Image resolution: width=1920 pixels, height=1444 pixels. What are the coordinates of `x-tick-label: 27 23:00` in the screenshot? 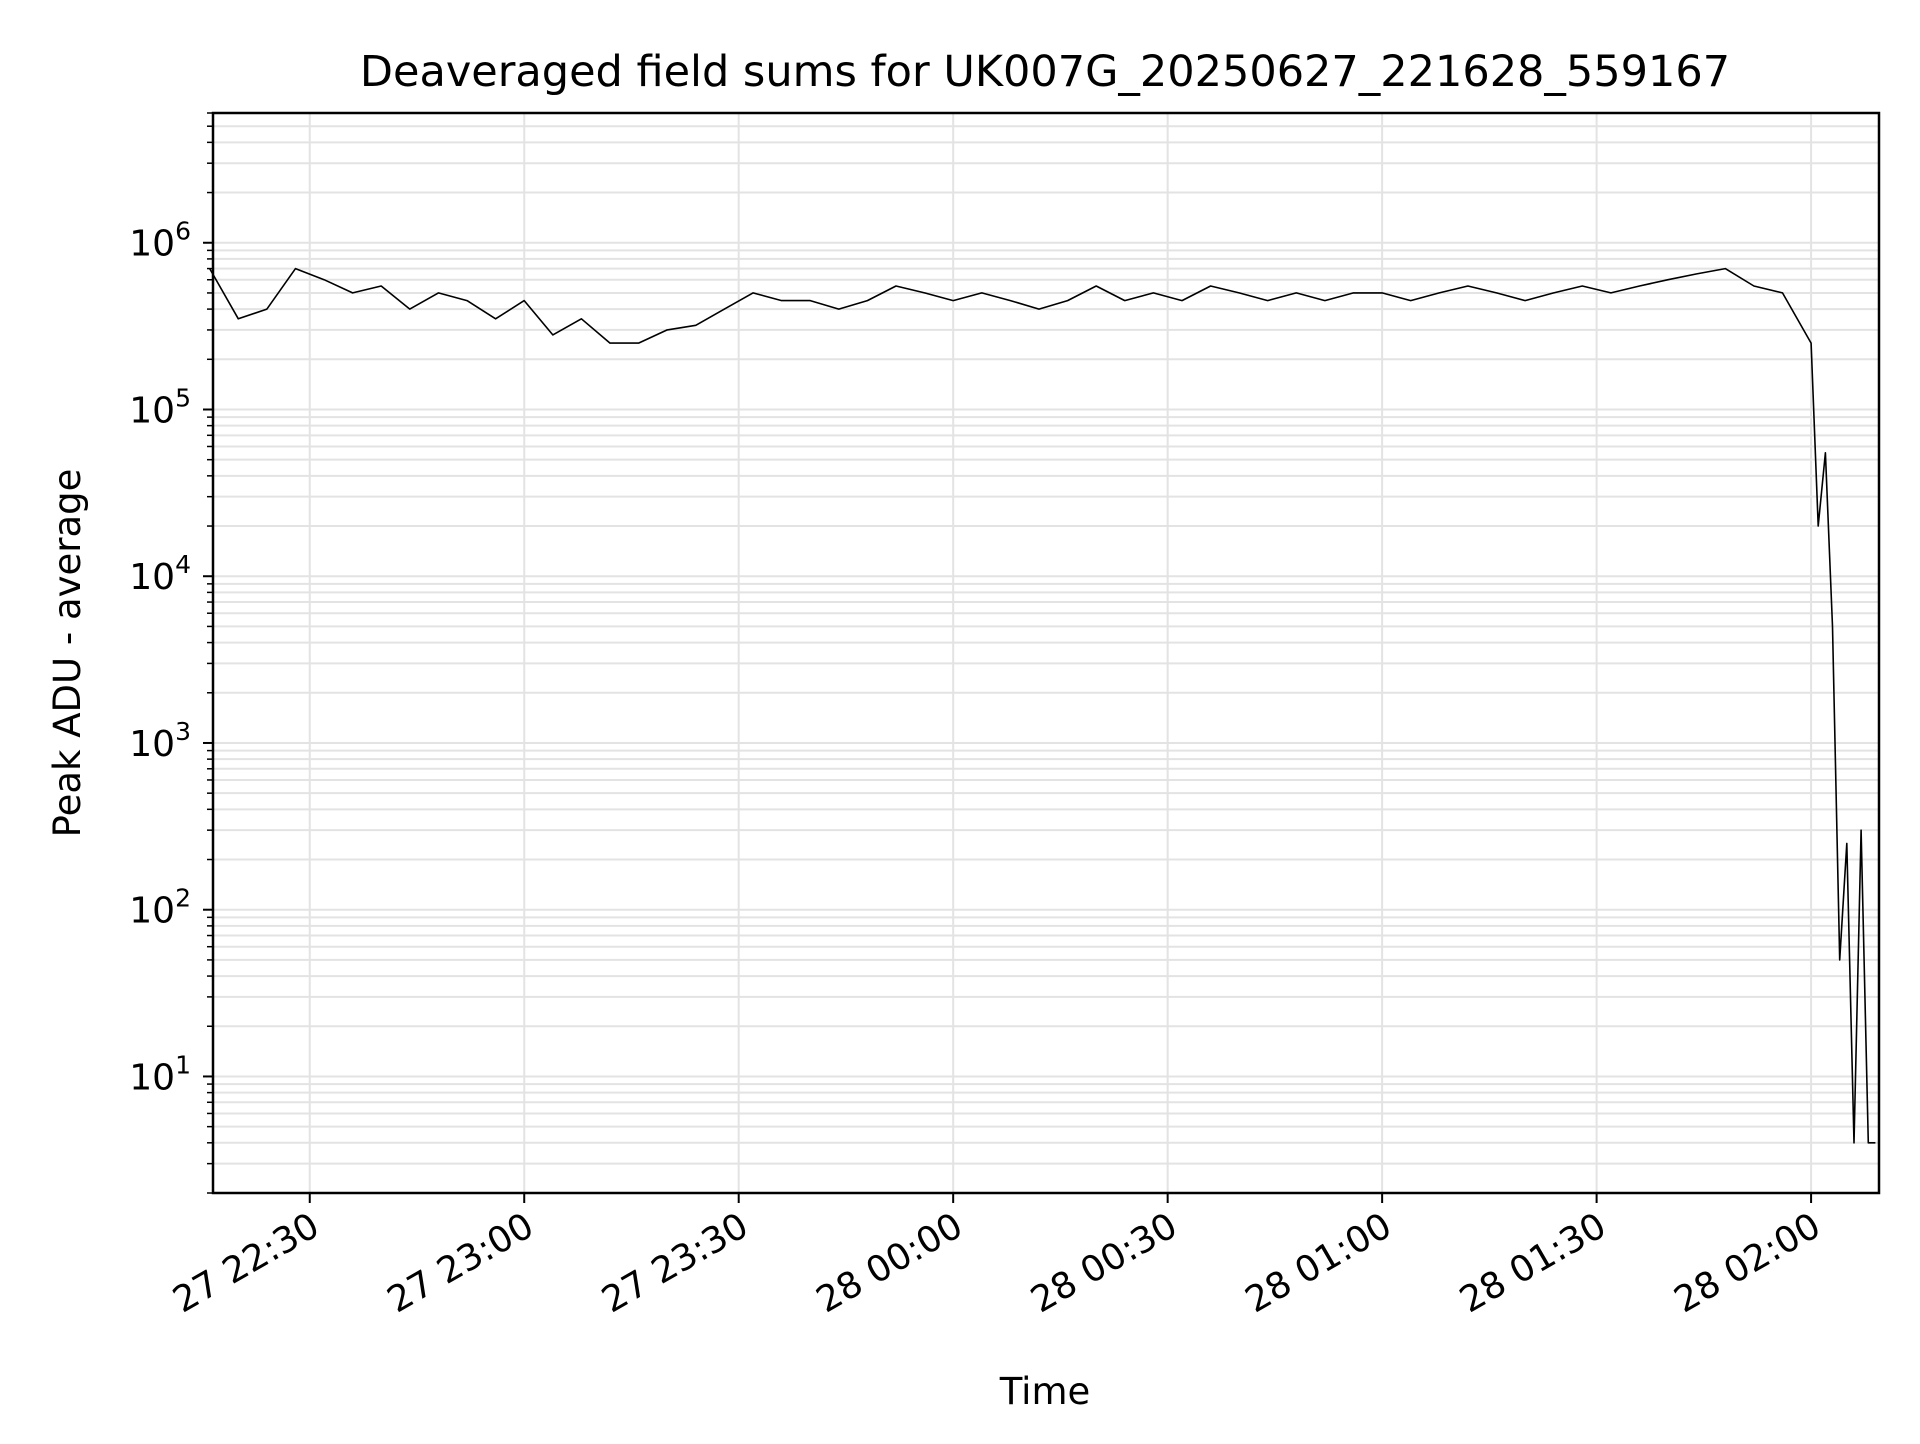 It's located at (461, 1263).